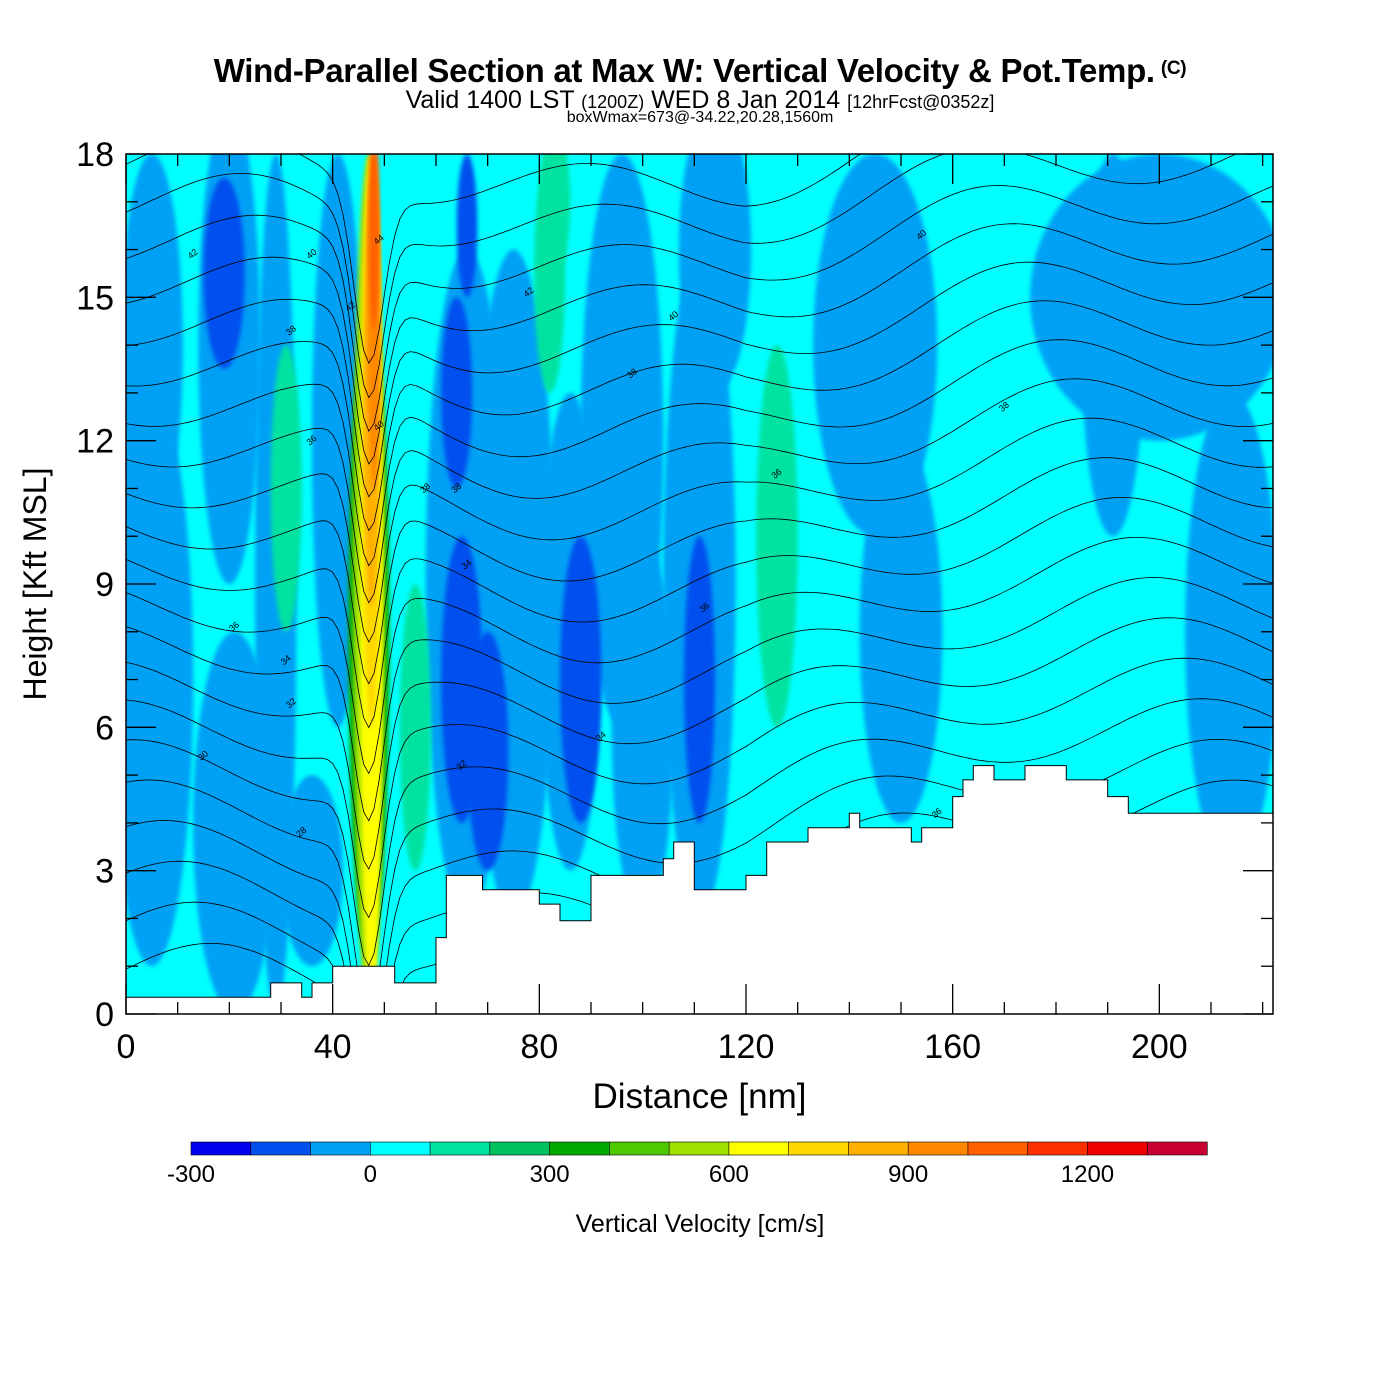  I want to click on valid-time: Valid 1400 LST, so click(490, 100).